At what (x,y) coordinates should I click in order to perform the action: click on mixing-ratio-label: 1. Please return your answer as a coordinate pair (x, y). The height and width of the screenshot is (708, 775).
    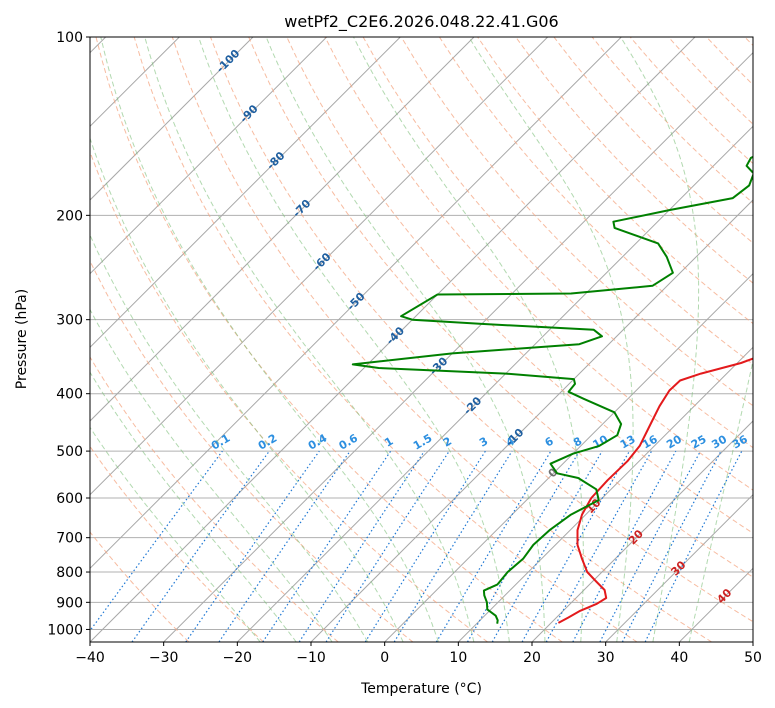
    Looking at the image, I should click on (388, 442).